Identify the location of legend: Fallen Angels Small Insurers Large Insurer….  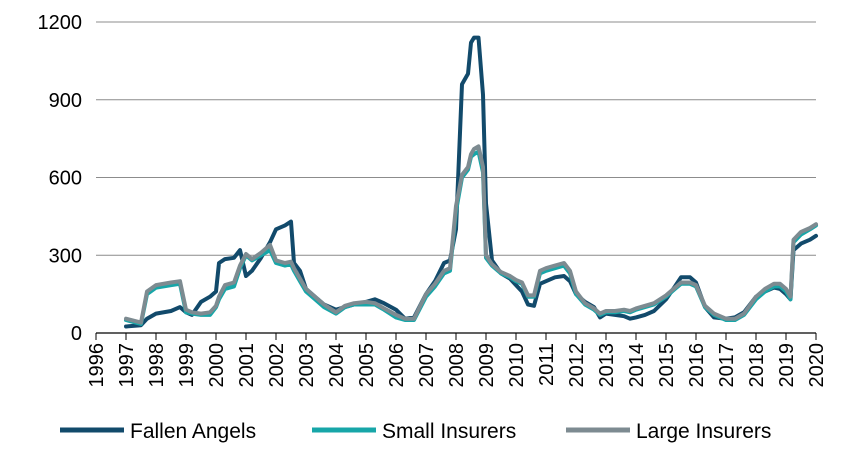
(415, 431).